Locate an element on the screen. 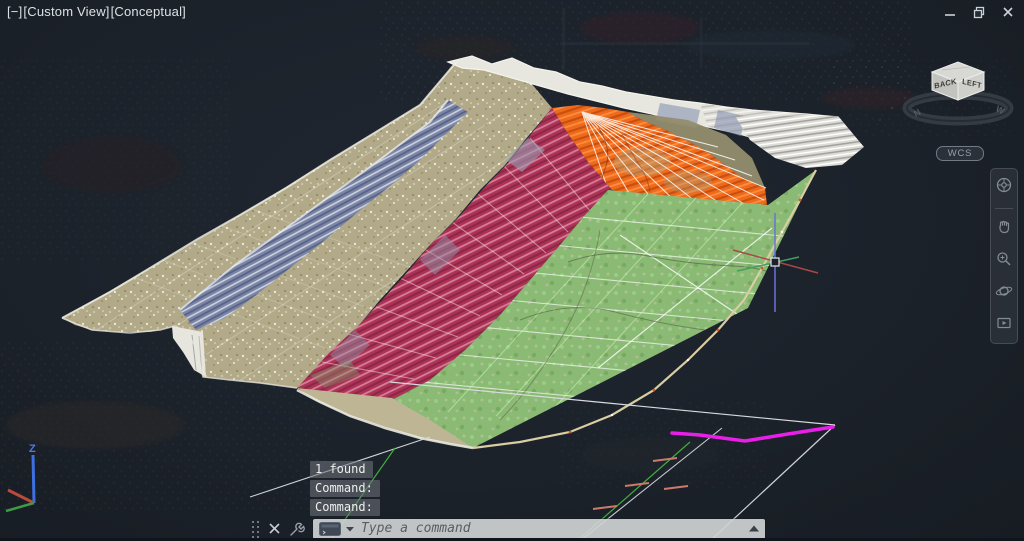 This screenshot has height=541, width=1024. crosshair-cursor is located at coordinates (775, 262).